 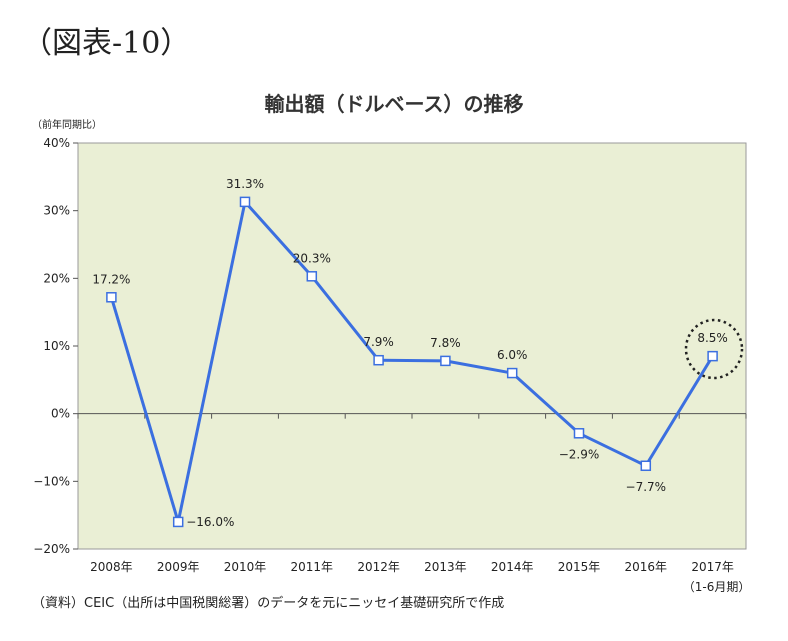 I want to click on y-tick-label: 20%, so click(x=56, y=278).